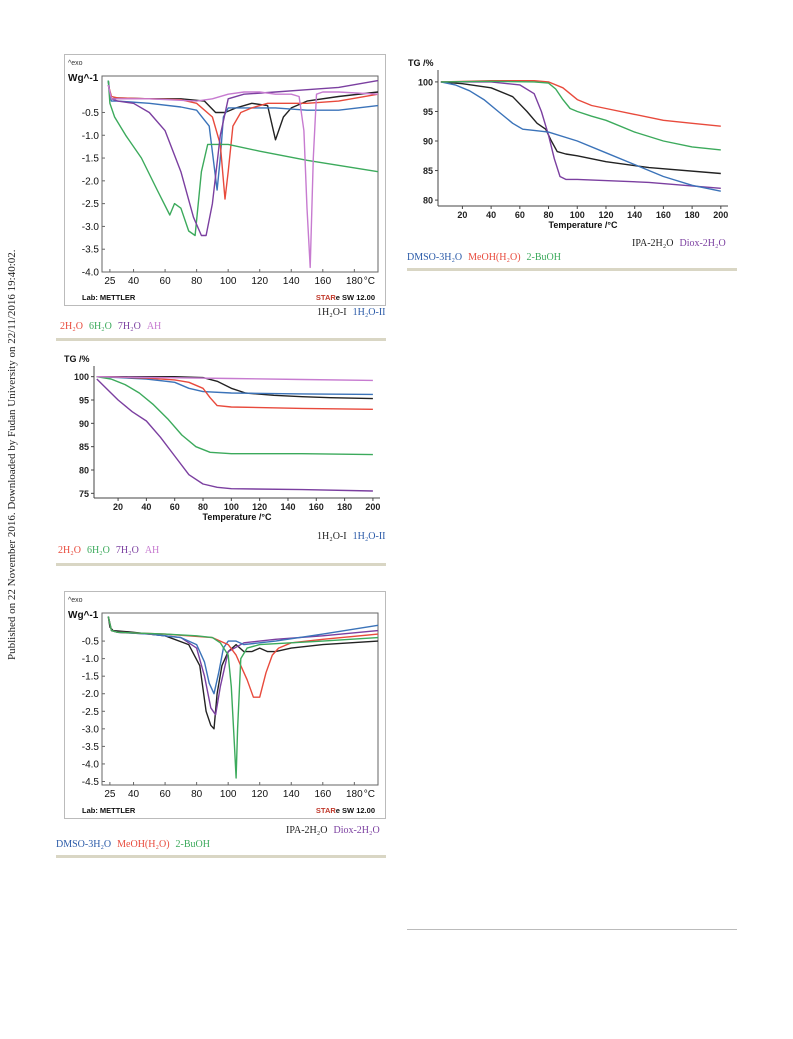 This screenshot has height=1039, width=793. Describe the element at coordinates (192, 844) in the screenshot. I see `legend-entry: 2-BuOH` at that location.